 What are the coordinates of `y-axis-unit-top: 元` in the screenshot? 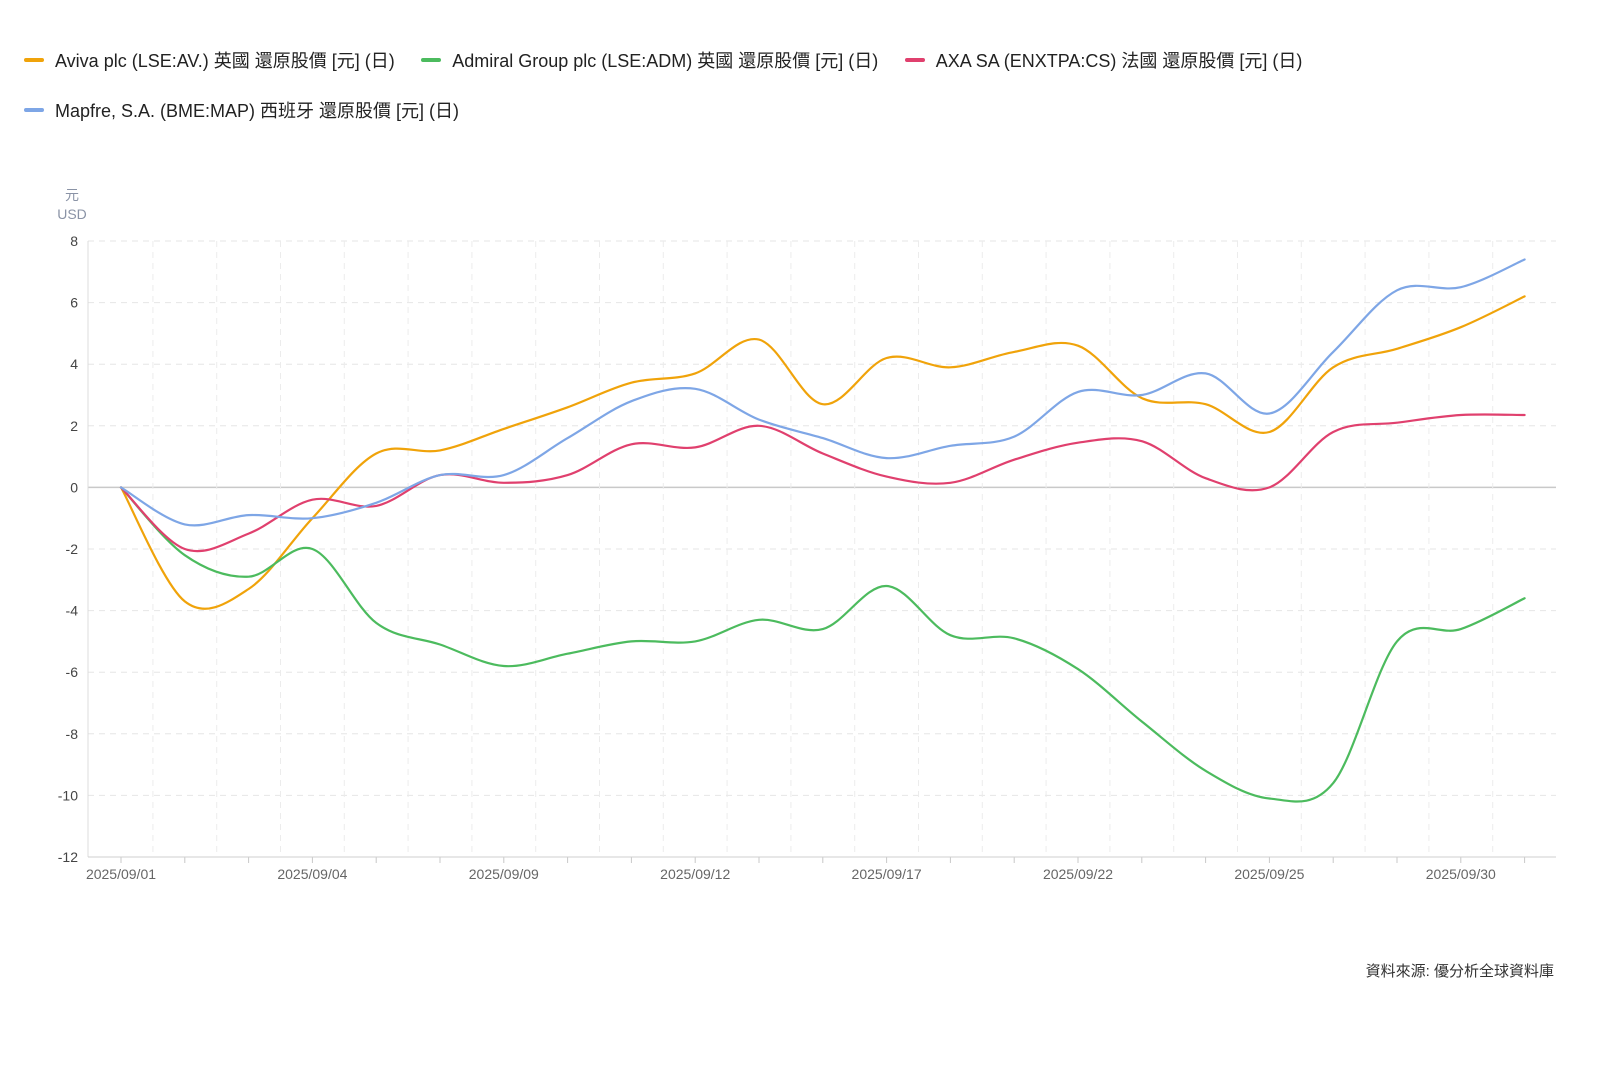 It's located at (72, 195).